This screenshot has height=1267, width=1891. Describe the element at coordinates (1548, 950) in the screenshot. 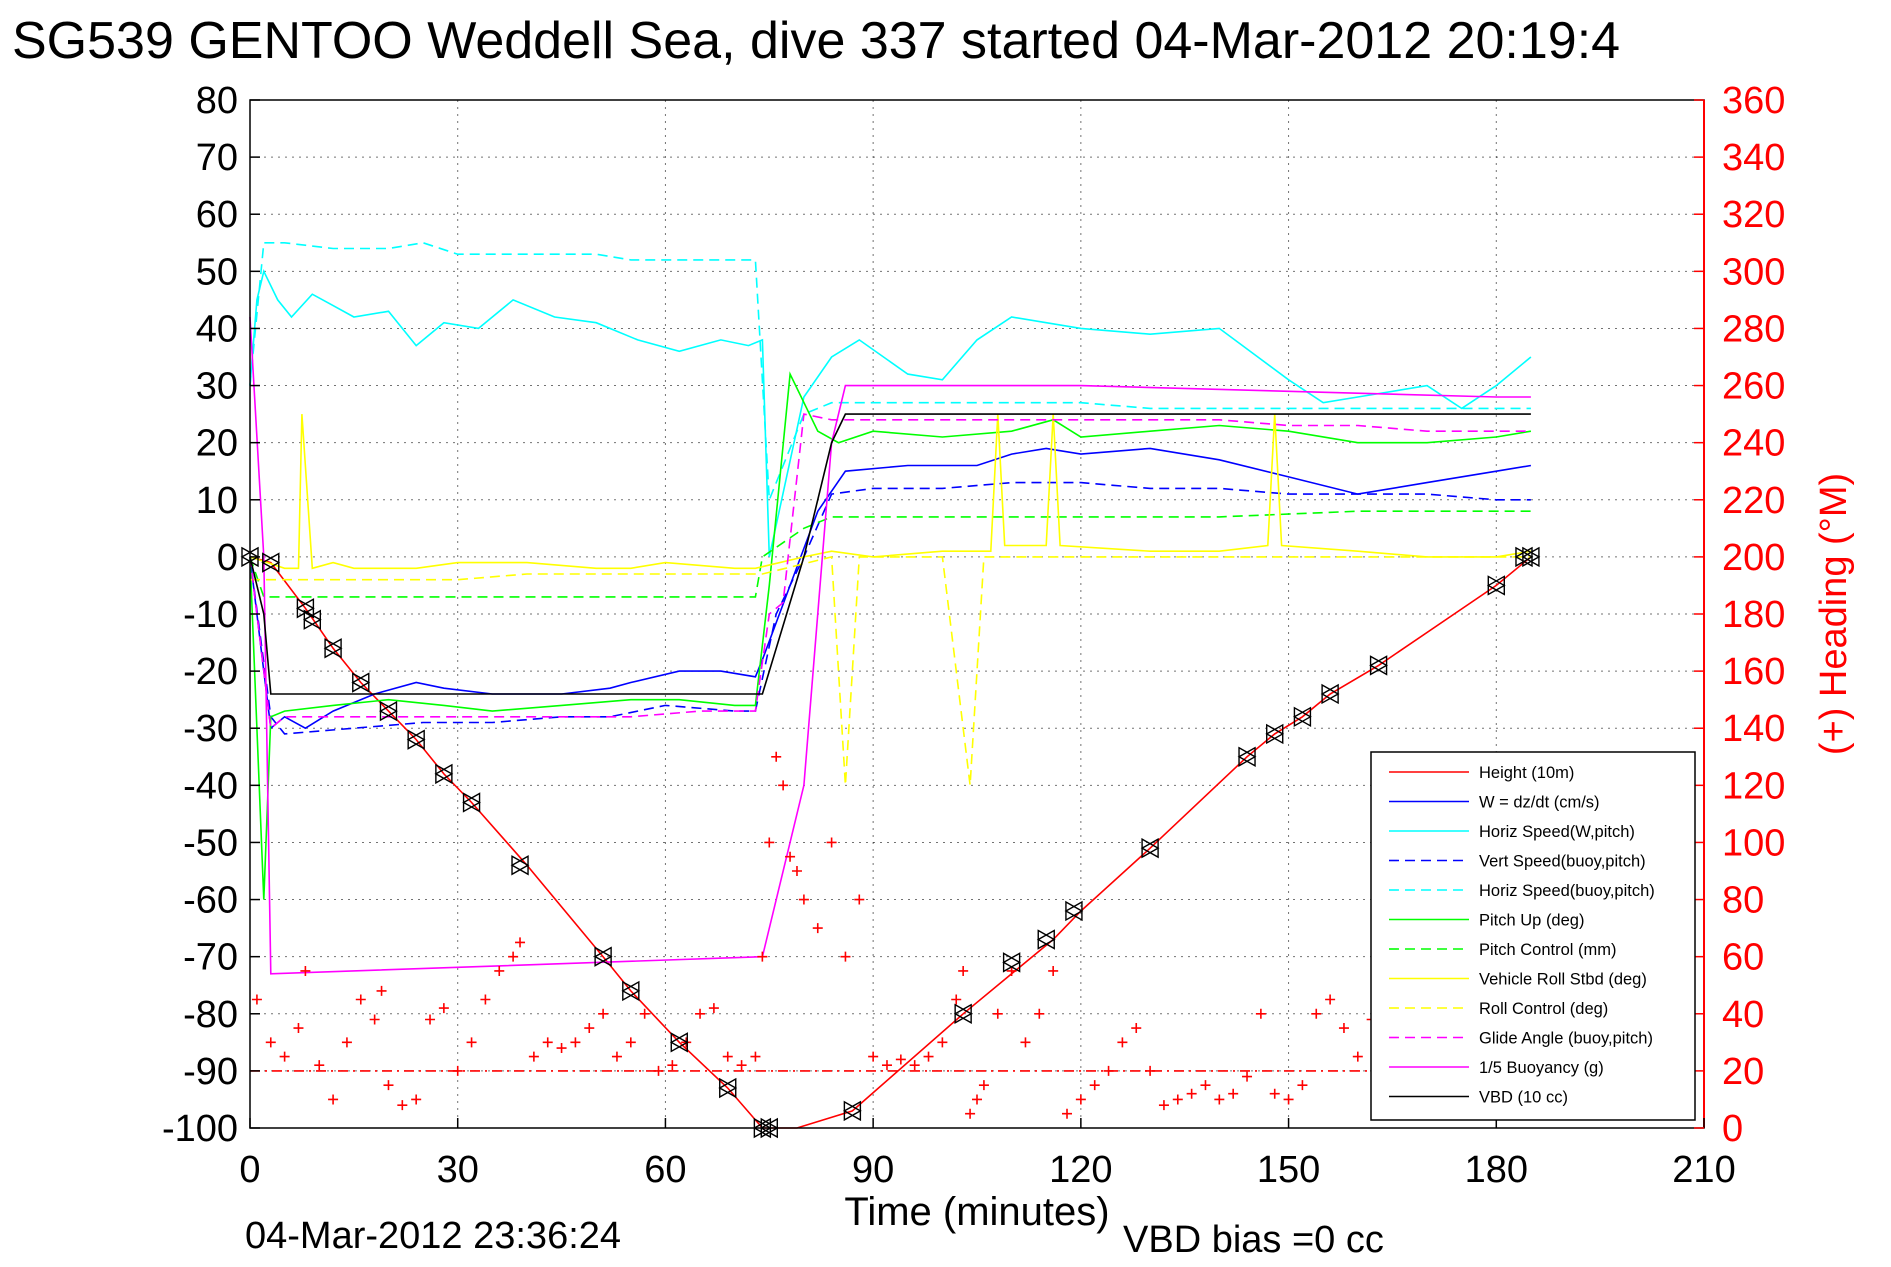

I see `legend-label: Pitch Control (mm)` at that location.